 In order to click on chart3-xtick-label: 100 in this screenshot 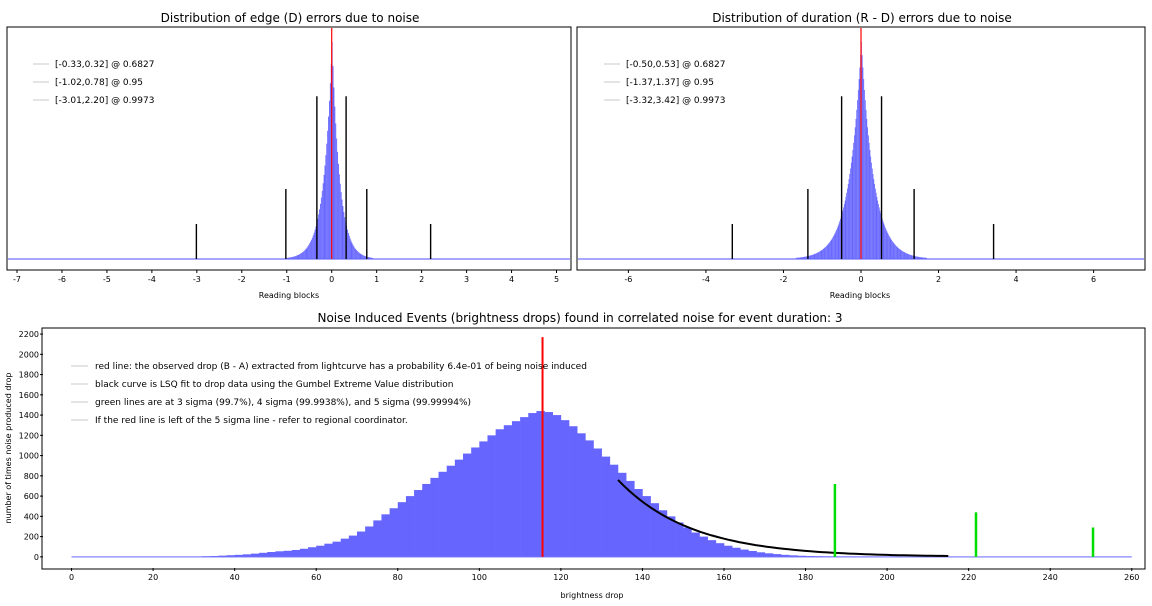, I will do `click(479, 577)`.